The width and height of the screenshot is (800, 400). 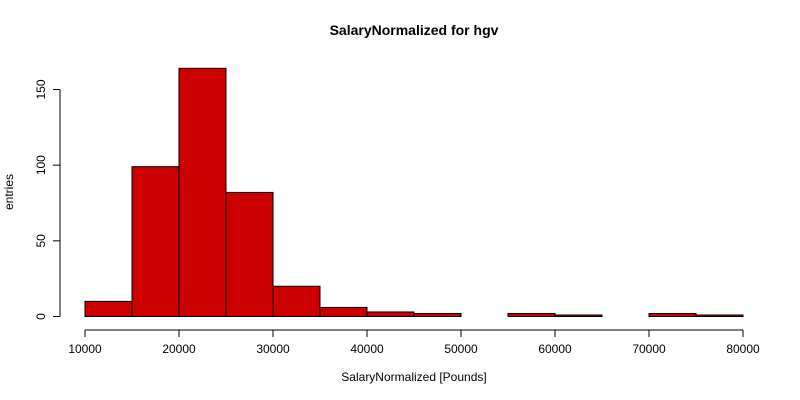 What do you see at coordinates (414, 30) in the screenshot?
I see `chart-title: SalaryNormalized for hgv` at bounding box center [414, 30].